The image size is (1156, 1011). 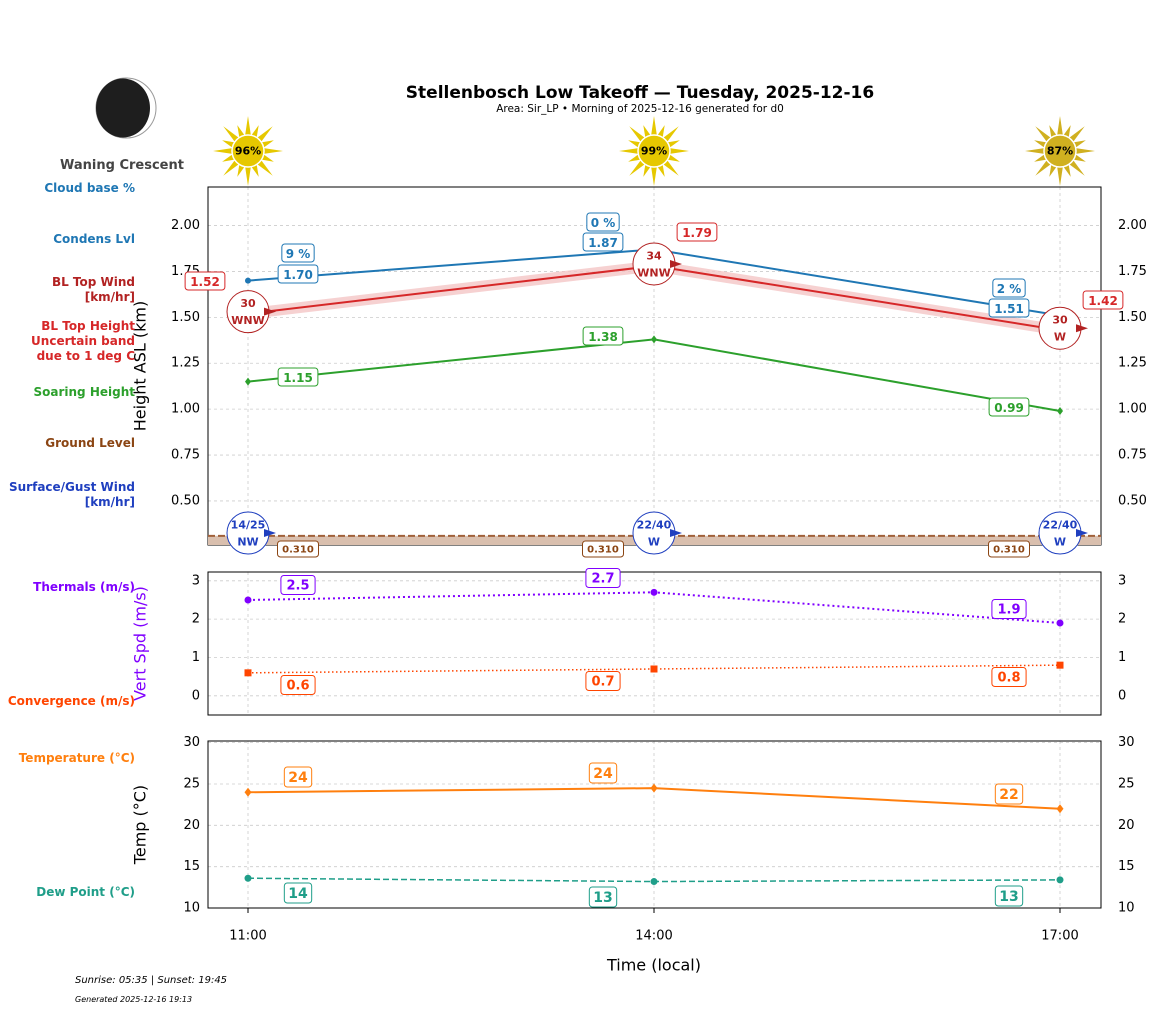 What do you see at coordinates (1122, 695) in the screenshot?
I see `y-tick-label-right: 0` at bounding box center [1122, 695].